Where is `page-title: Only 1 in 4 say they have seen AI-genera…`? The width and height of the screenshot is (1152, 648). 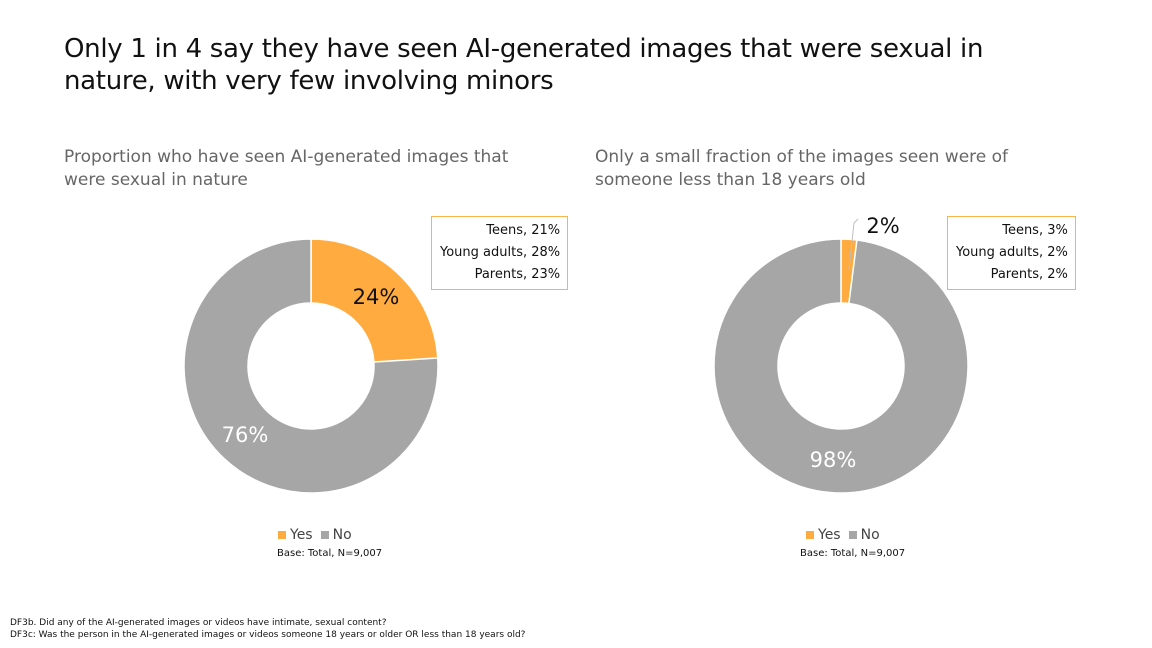
page-title: Only 1 in 4 say they have seen AI-genera… is located at coordinates (524, 65).